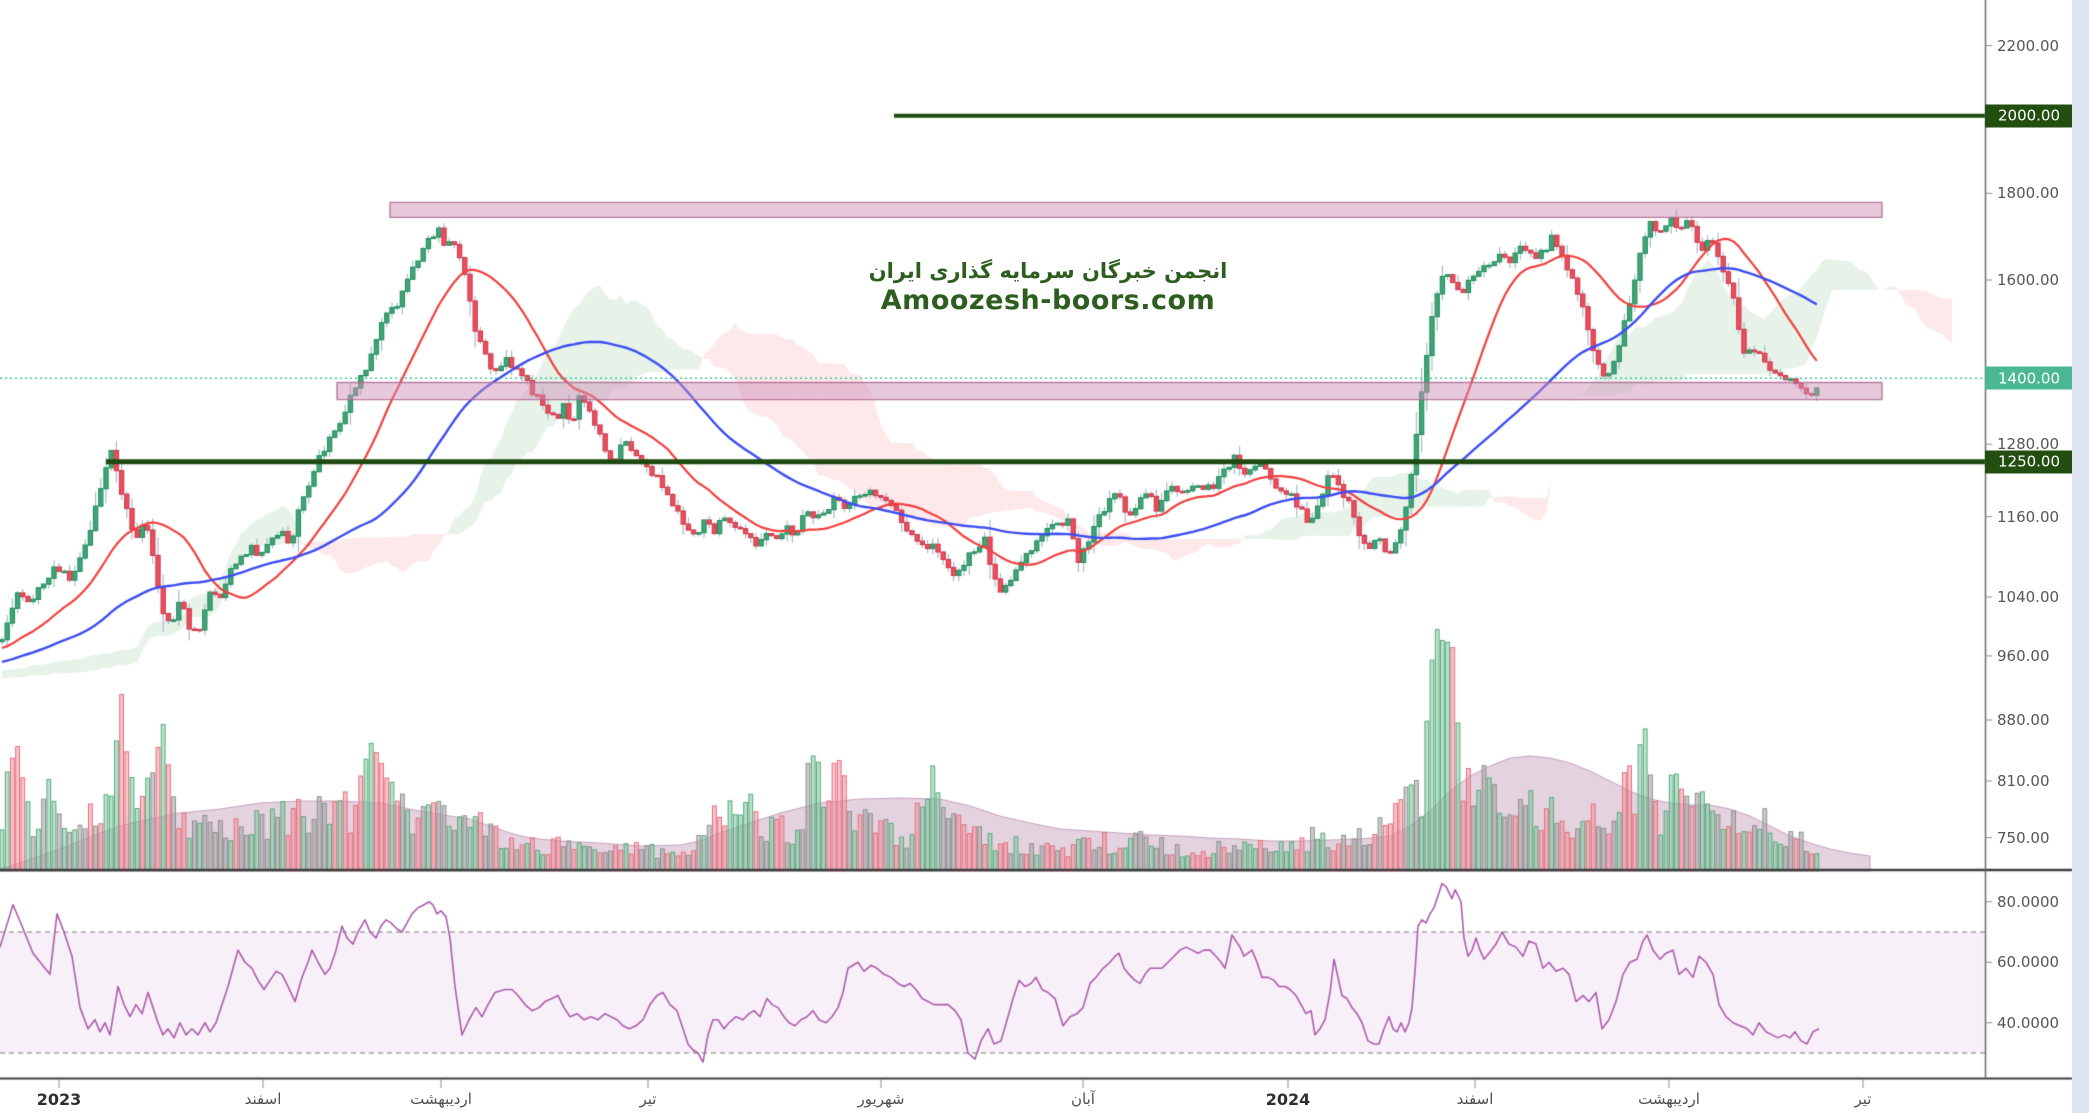 The image size is (2089, 1113). I want to click on time-axis-label: آبان, so click(1083, 1099).